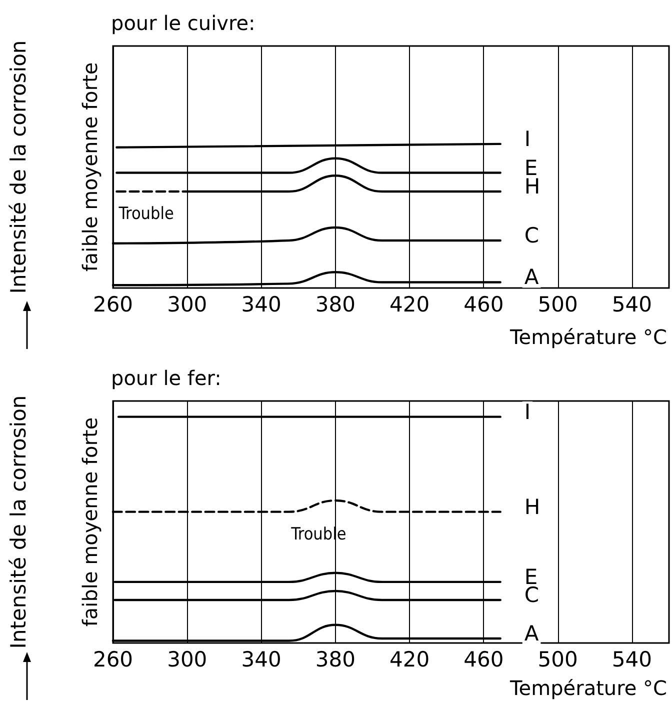 This screenshot has height=702, width=672. I want to click on annotation: Trouble, so click(146, 214).